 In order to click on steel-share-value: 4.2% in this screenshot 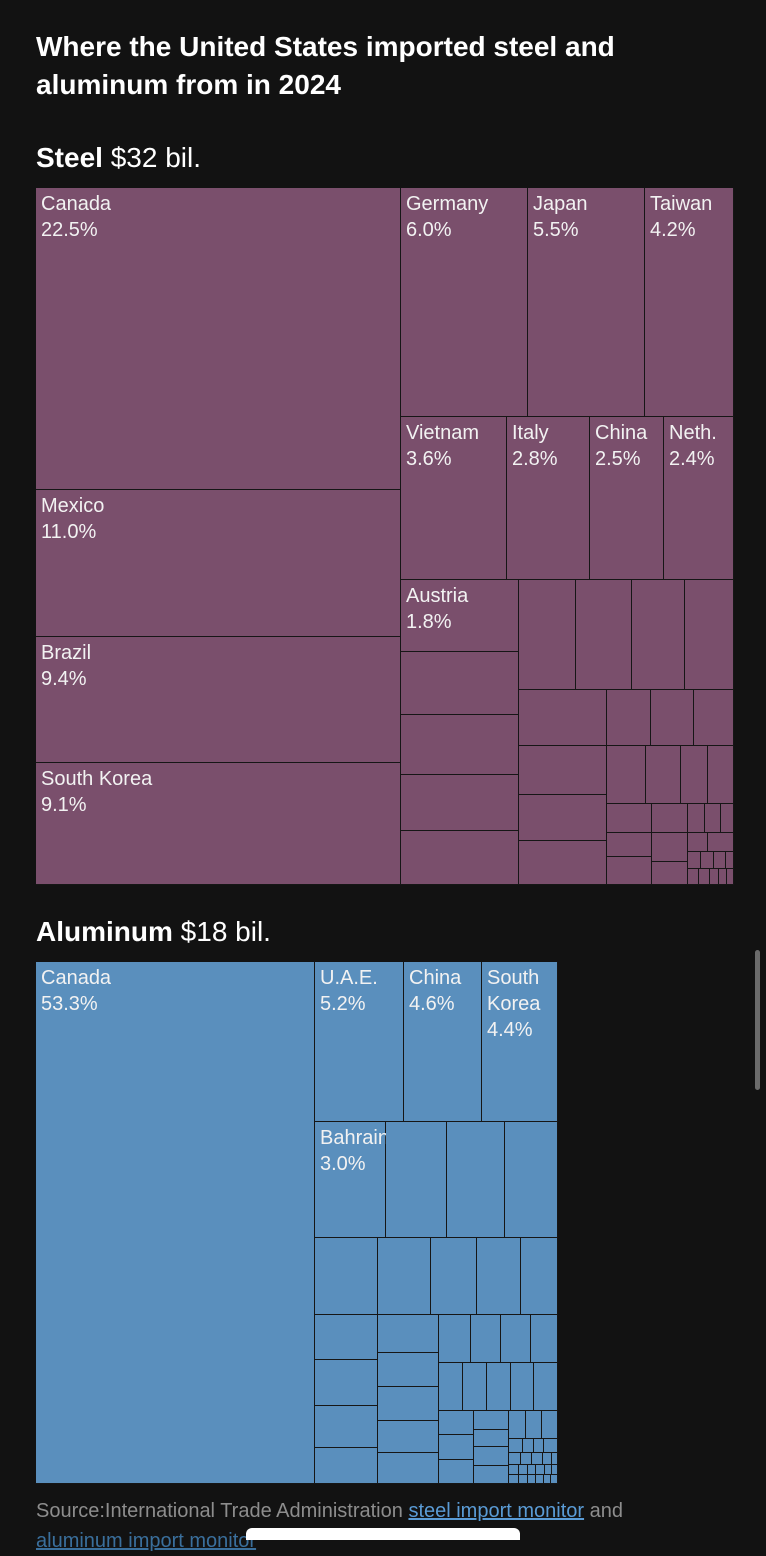, I will do `click(673, 230)`.